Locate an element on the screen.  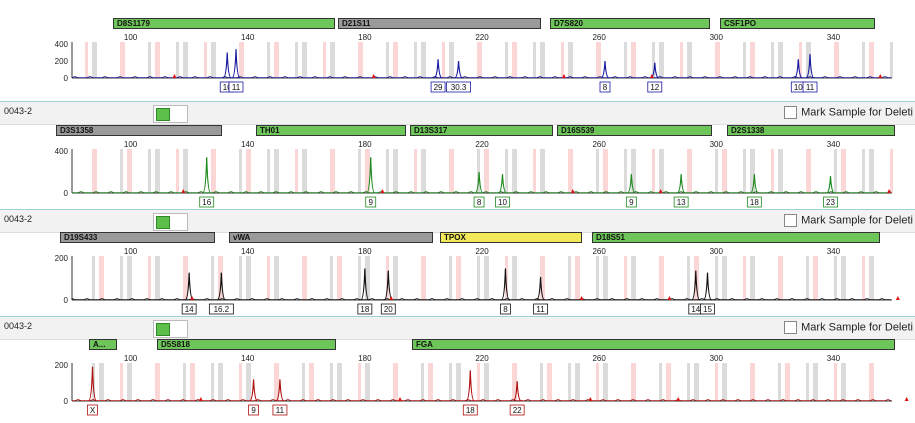
flag-indicator is located at coordinates (163, 222).